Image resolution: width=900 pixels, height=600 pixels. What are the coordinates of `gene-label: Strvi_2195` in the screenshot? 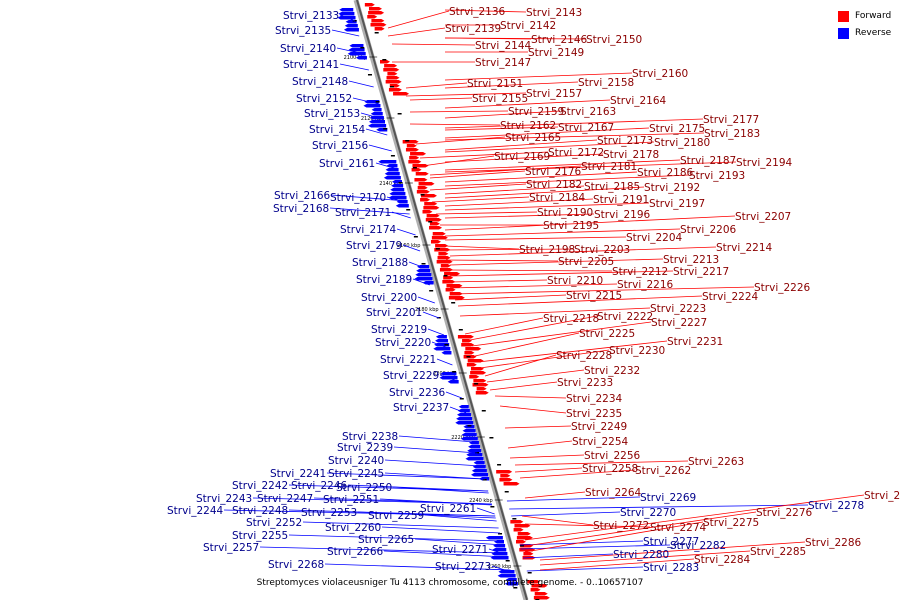 It's located at (571, 226).